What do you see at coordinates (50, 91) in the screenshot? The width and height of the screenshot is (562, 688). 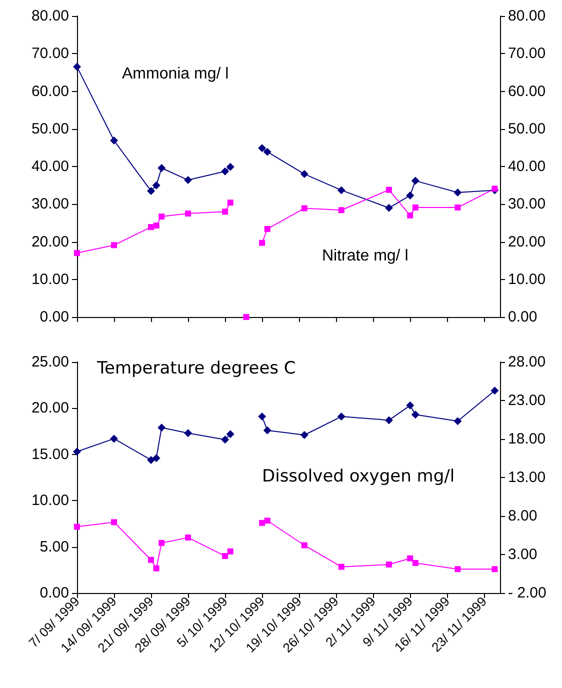 I see `y-tick-label: 60.00` at bounding box center [50, 91].